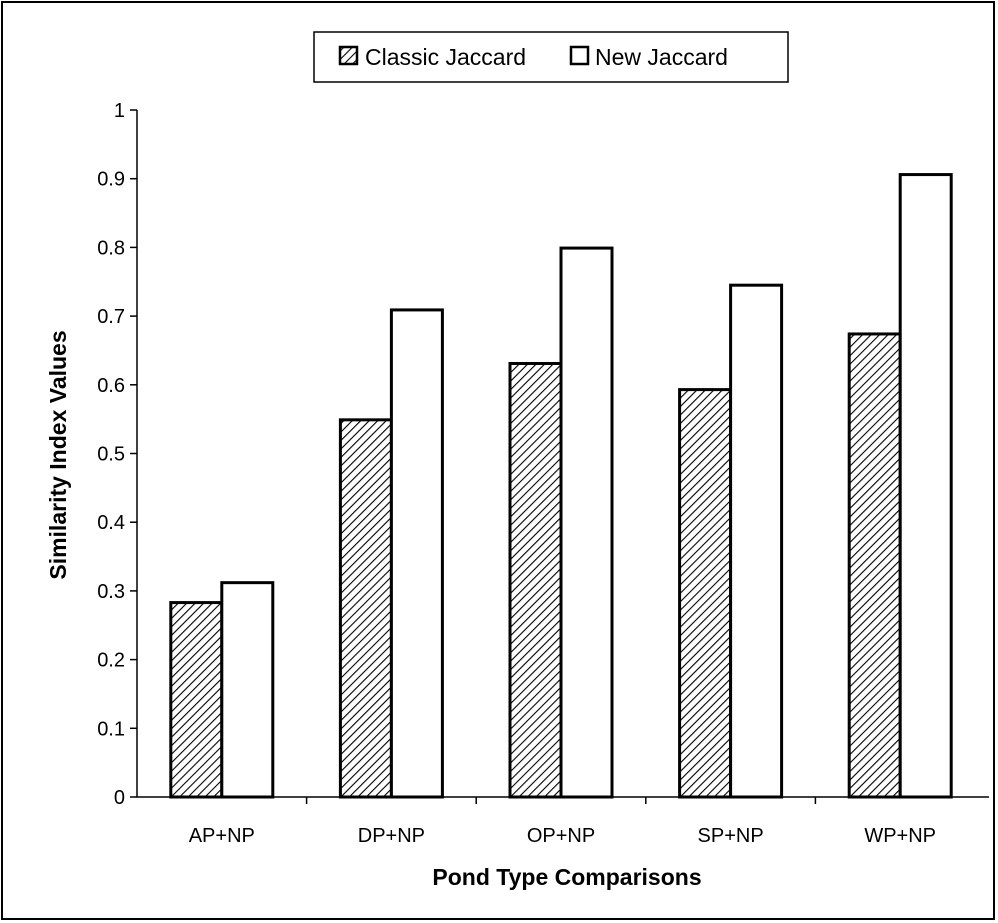 This screenshot has width=998, height=923. I want to click on y-tick-label: 0.7, so click(111, 317).